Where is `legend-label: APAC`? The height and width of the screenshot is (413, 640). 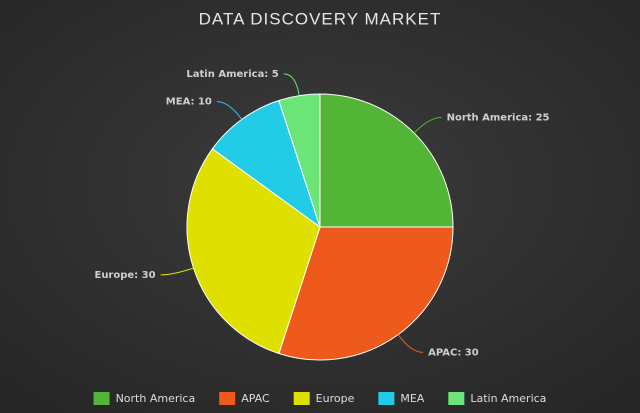
legend-label: APAC is located at coordinates (255, 398).